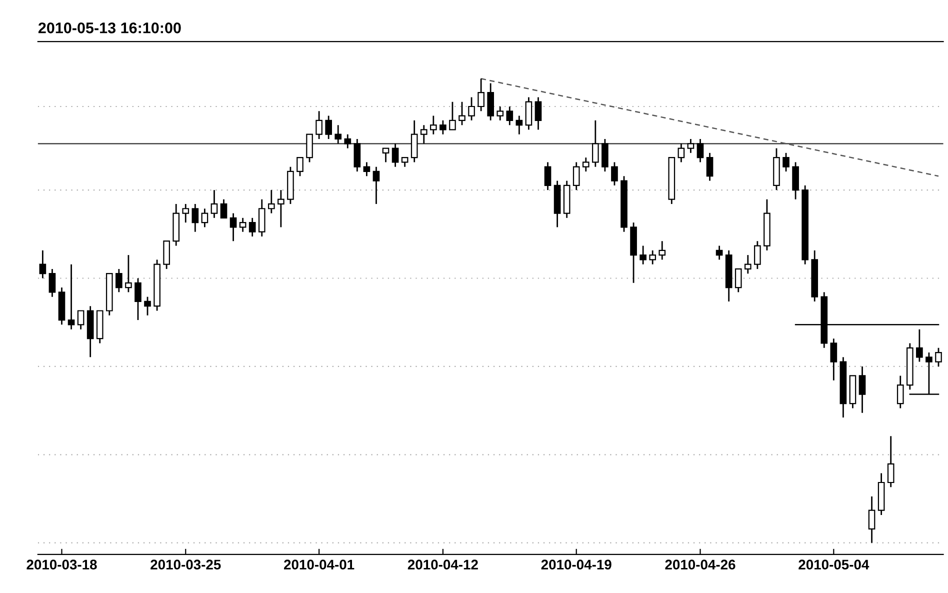  I want to click on x-tick-label: 2010-04-12, so click(443, 565).